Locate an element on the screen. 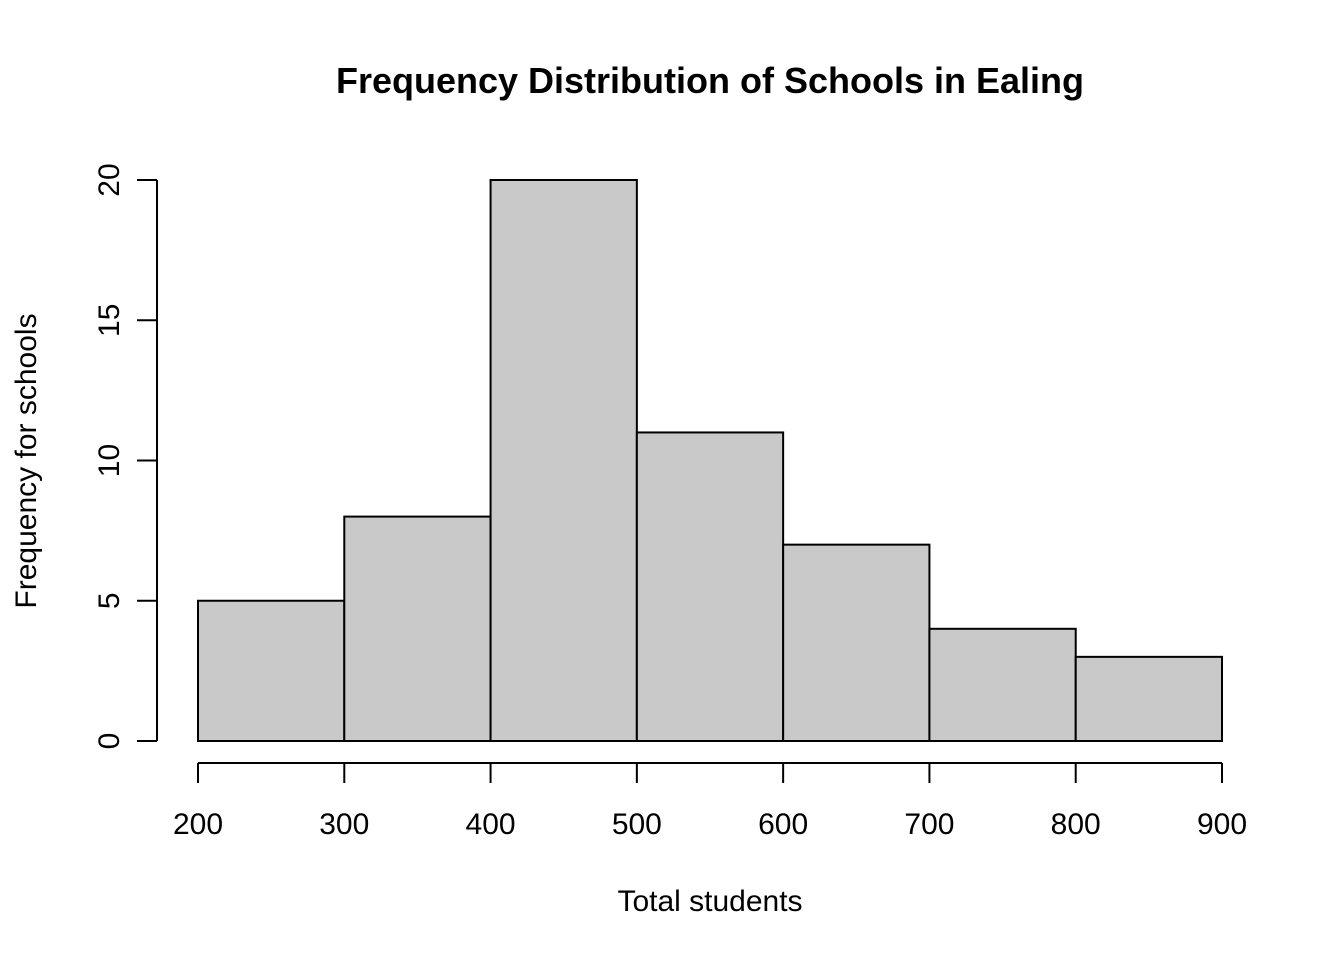  x-axis: 200 300 400 500 600 700 800 900 is located at coordinates (710, 801).